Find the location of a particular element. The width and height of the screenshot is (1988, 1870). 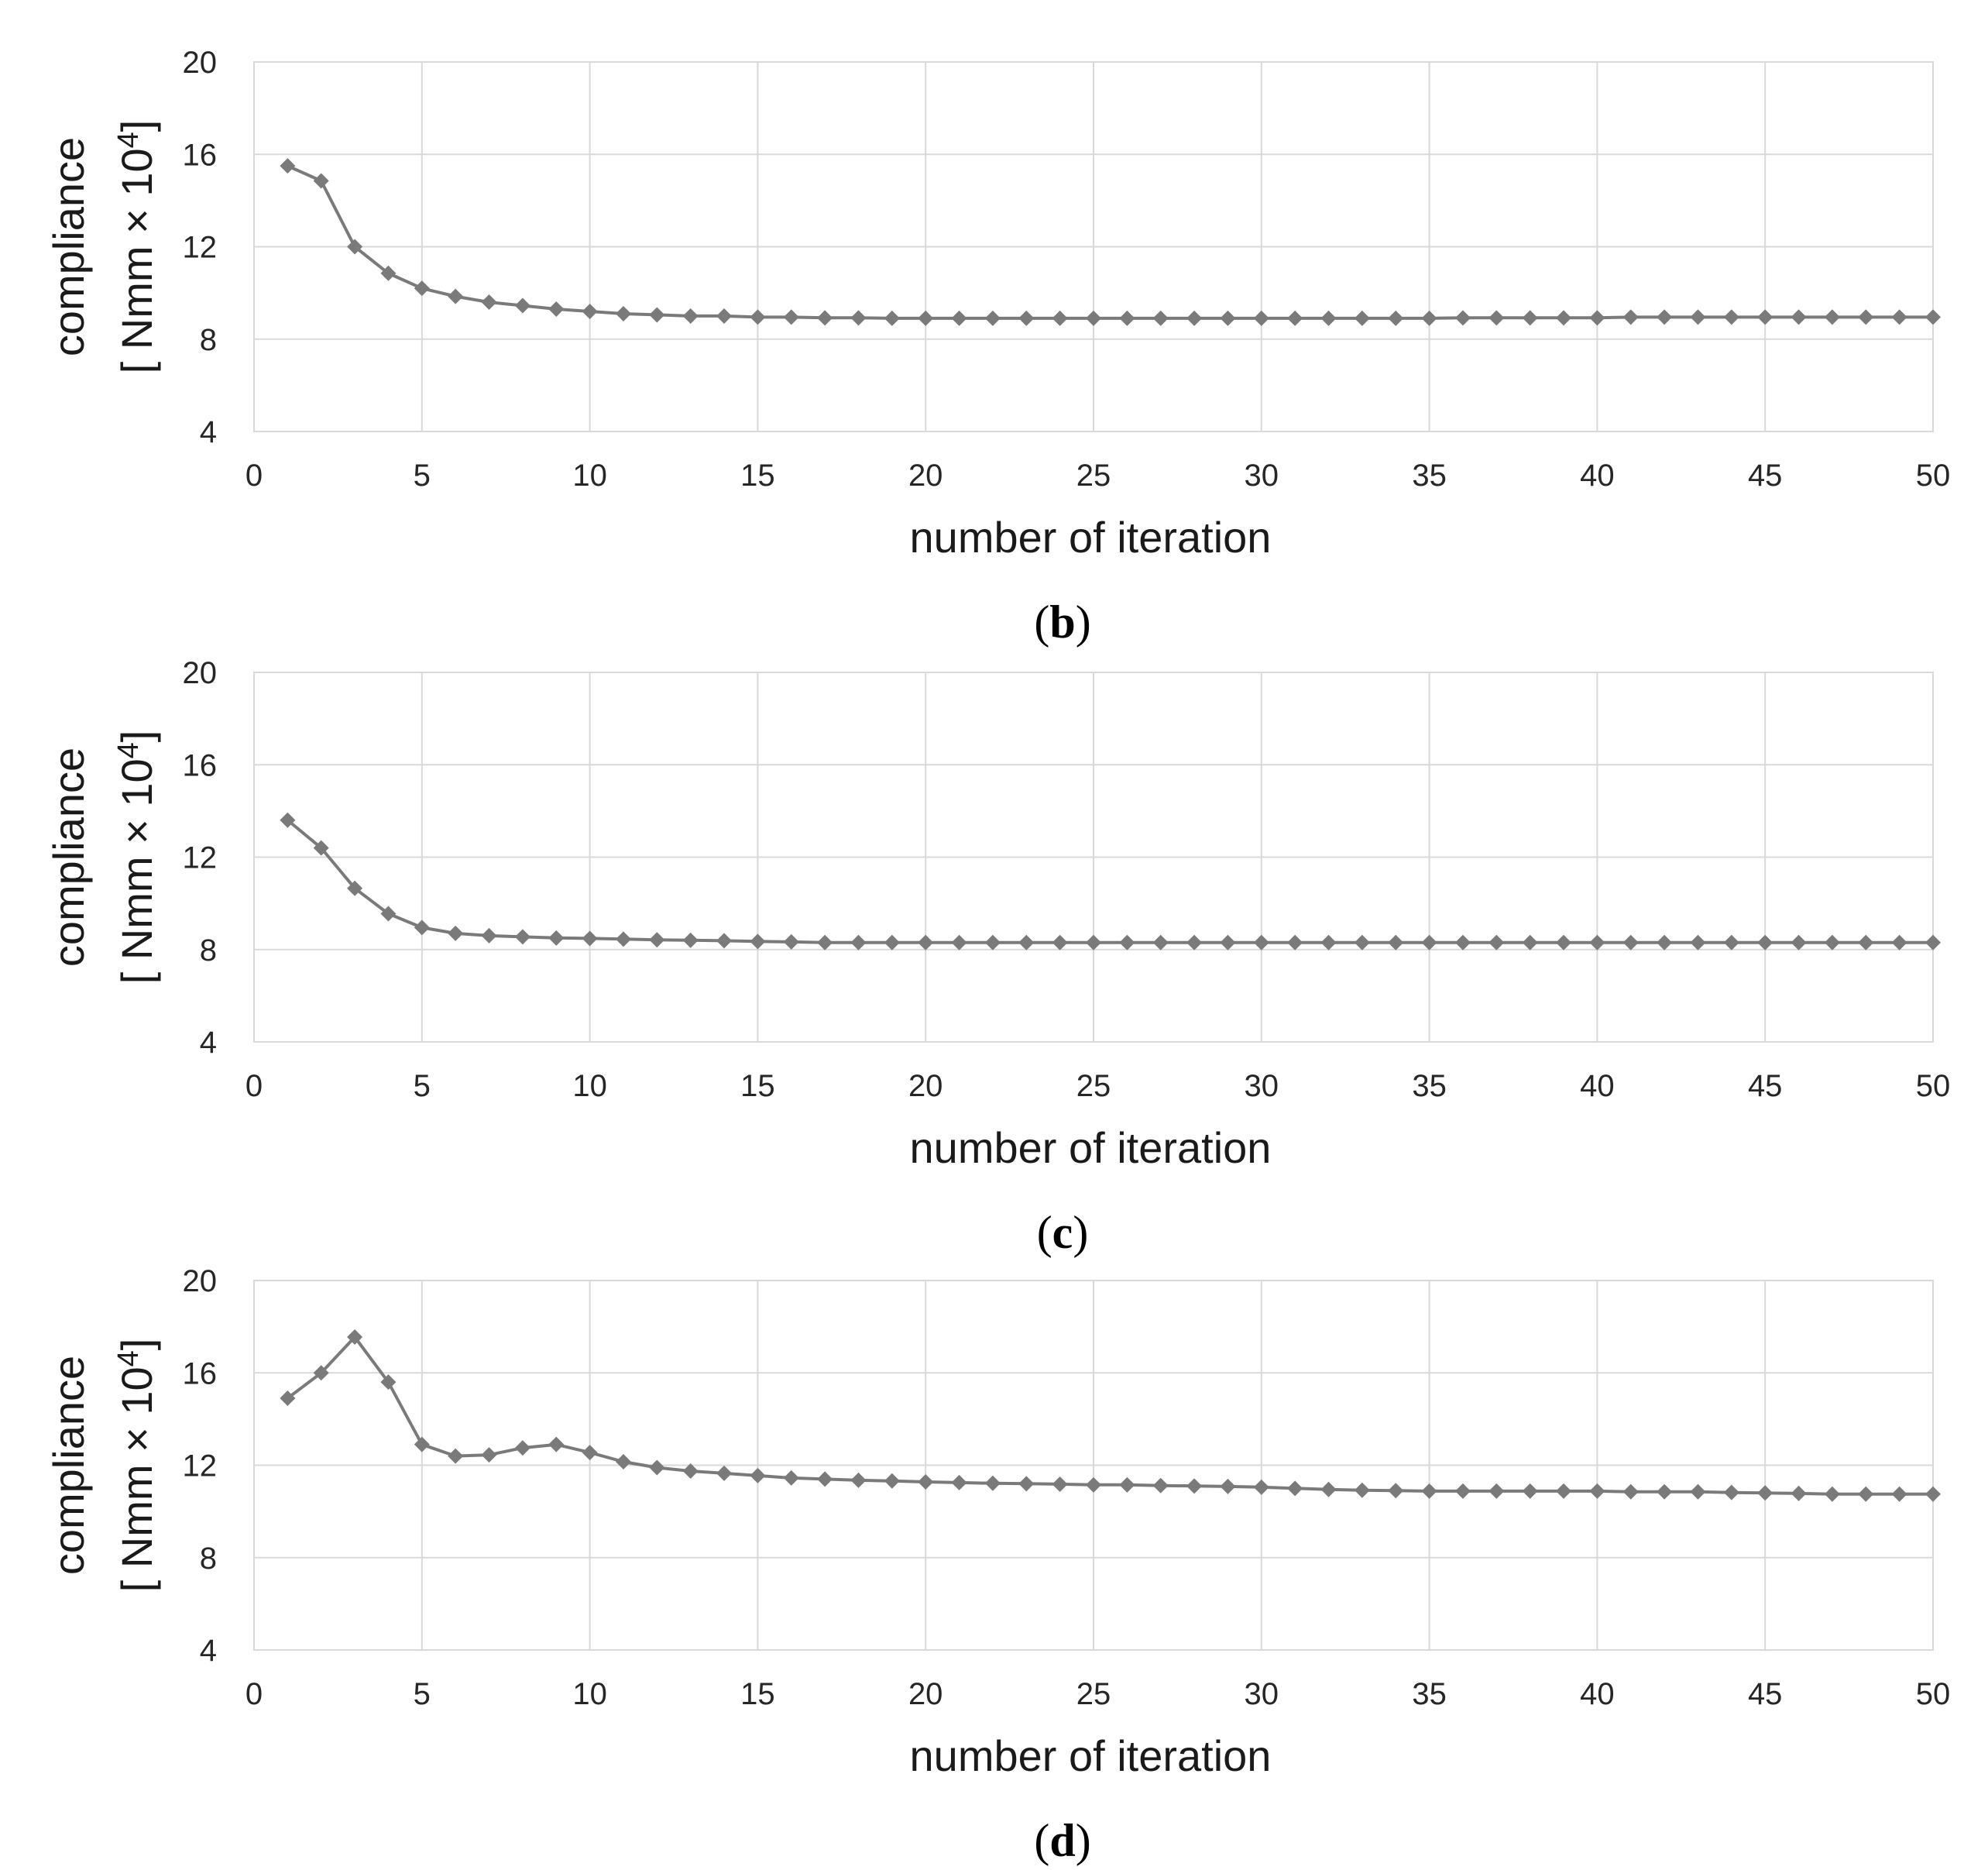

y-axis-unit-exponent: 4 is located at coordinates (128, 1358).